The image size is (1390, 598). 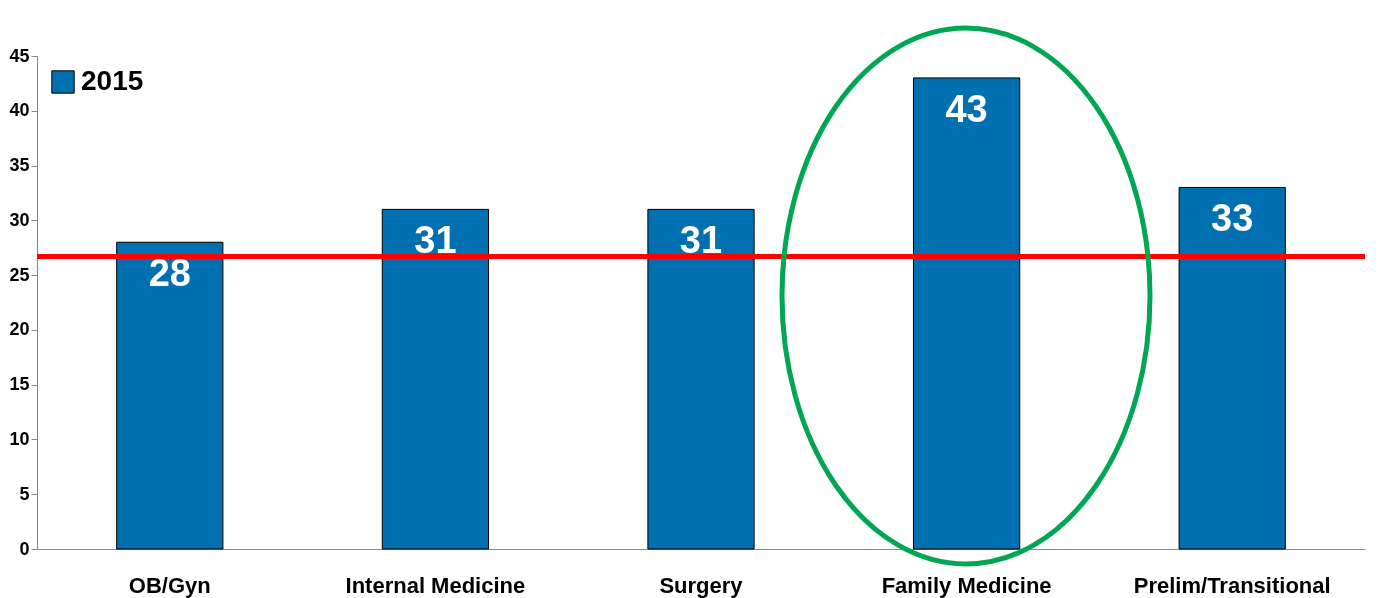 What do you see at coordinates (169, 585) in the screenshot?
I see `x-tick-label: OB/Gyn` at bounding box center [169, 585].